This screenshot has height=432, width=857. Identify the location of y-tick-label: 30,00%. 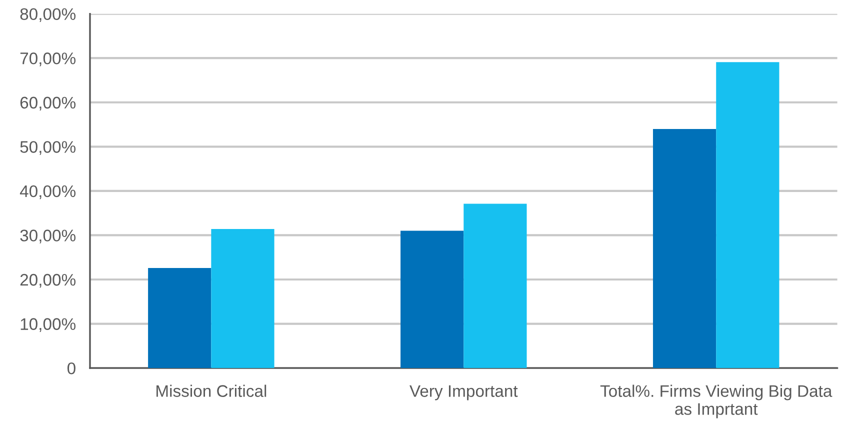
(48, 237).